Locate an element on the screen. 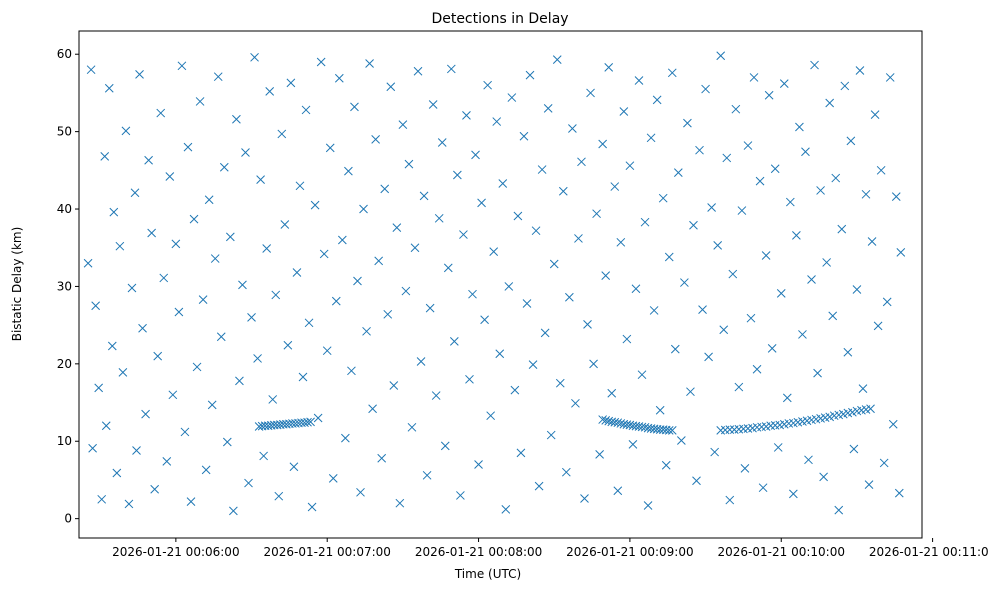 The height and width of the screenshot is (590, 988). y-tick-label: 0 is located at coordinates (68, 519).